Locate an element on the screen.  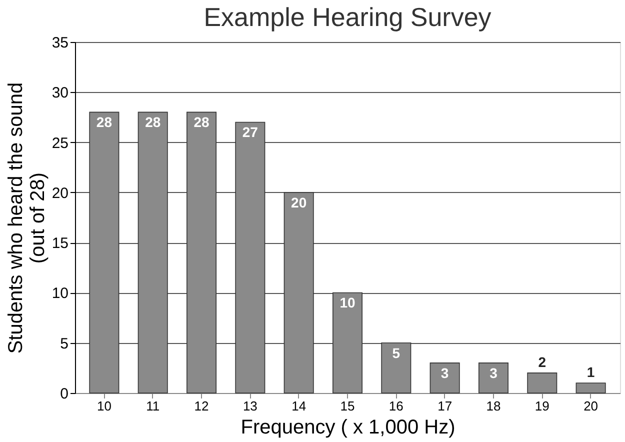
data-label: 27 is located at coordinates (250, 132).